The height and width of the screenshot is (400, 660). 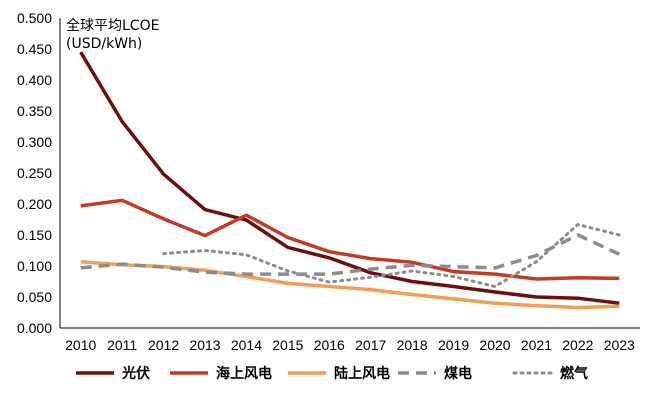 What do you see at coordinates (287, 345) in the screenshot?
I see `x-tick-label: 2015` at bounding box center [287, 345].